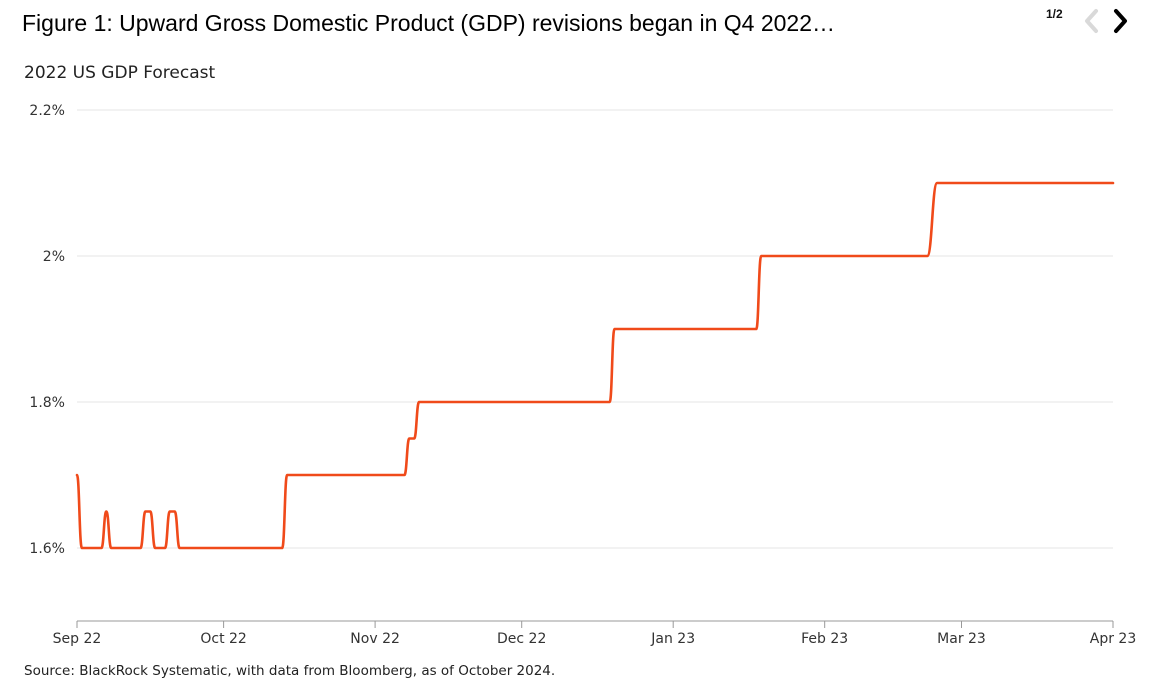  Describe the element at coordinates (54, 257) in the screenshot. I see `y-tick-label: 2%` at that location.